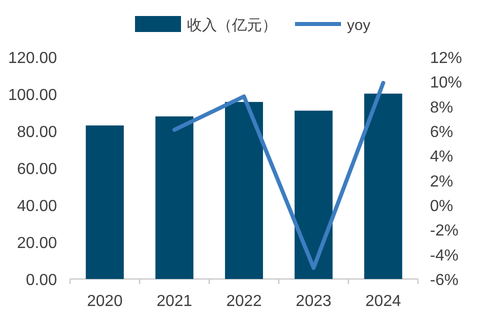  Describe the element at coordinates (444, 280) in the screenshot. I see `y2-tick-label: -6%` at that location.